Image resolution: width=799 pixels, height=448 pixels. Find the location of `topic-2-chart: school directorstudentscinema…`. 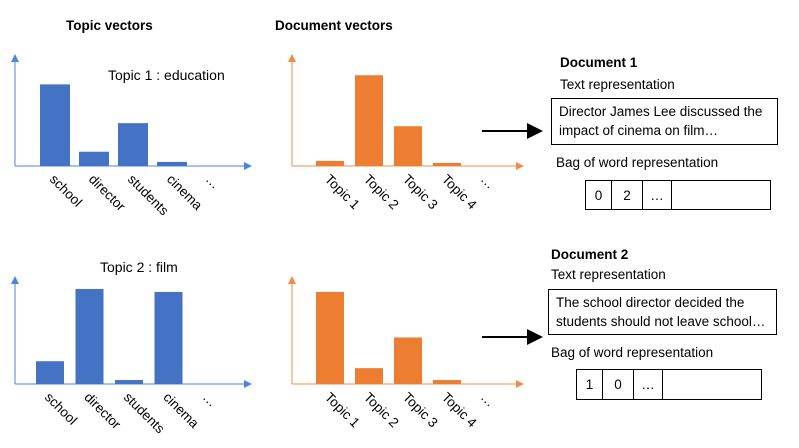

topic-2-chart: school directorstudentscinema… is located at coordinates (131, 356).